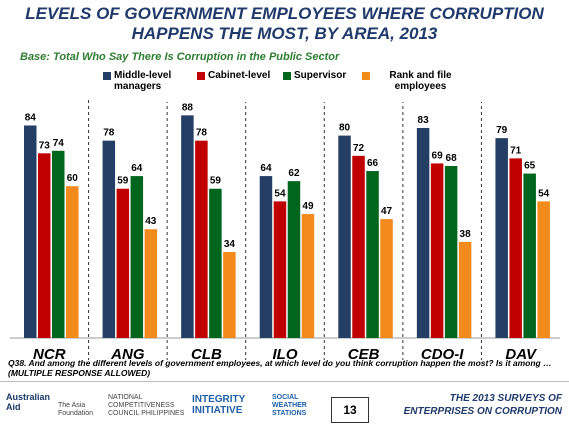  Describe the element at coordinates (502, 130) in the screenshot. I see `value-label: 79` at that location.